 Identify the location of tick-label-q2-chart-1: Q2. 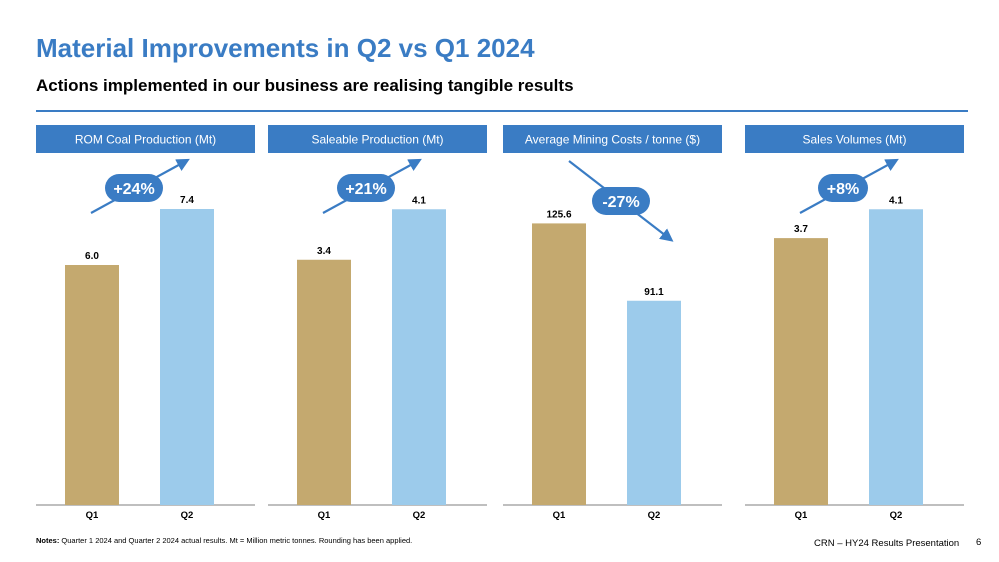
(187, 515).